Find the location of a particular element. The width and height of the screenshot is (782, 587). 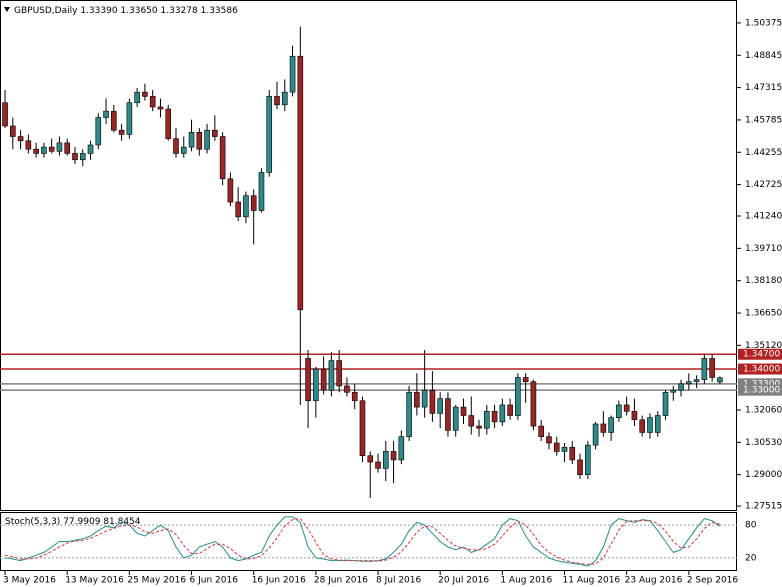

y-tick-label: 1.32060 is located at coordinates (763, 411).